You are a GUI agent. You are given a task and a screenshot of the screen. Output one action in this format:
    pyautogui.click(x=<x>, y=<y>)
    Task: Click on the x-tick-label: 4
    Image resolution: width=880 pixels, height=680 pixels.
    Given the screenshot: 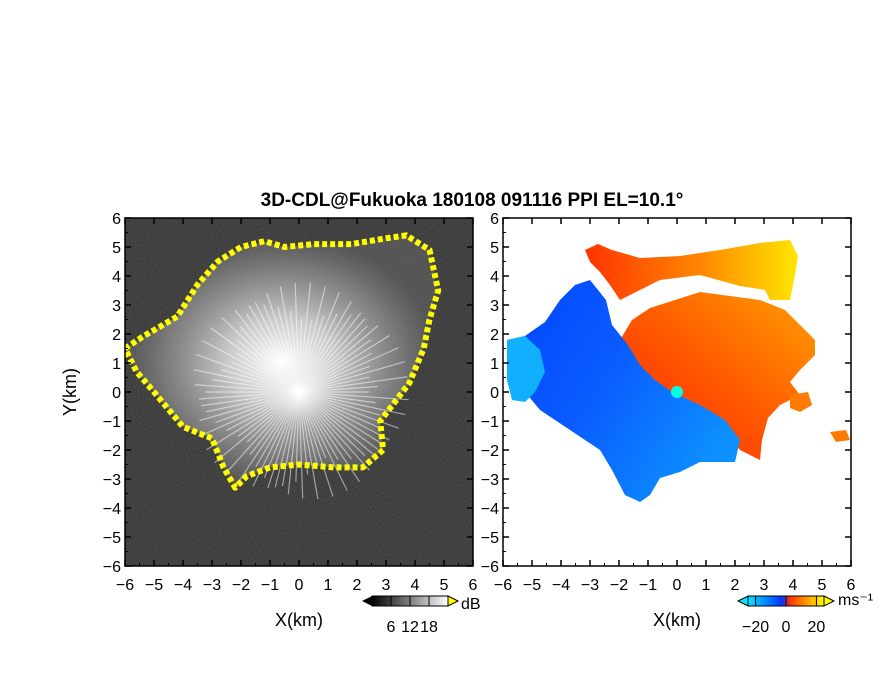 What is the action you would take?
    pyautogui.click(x=415, y=585)
    